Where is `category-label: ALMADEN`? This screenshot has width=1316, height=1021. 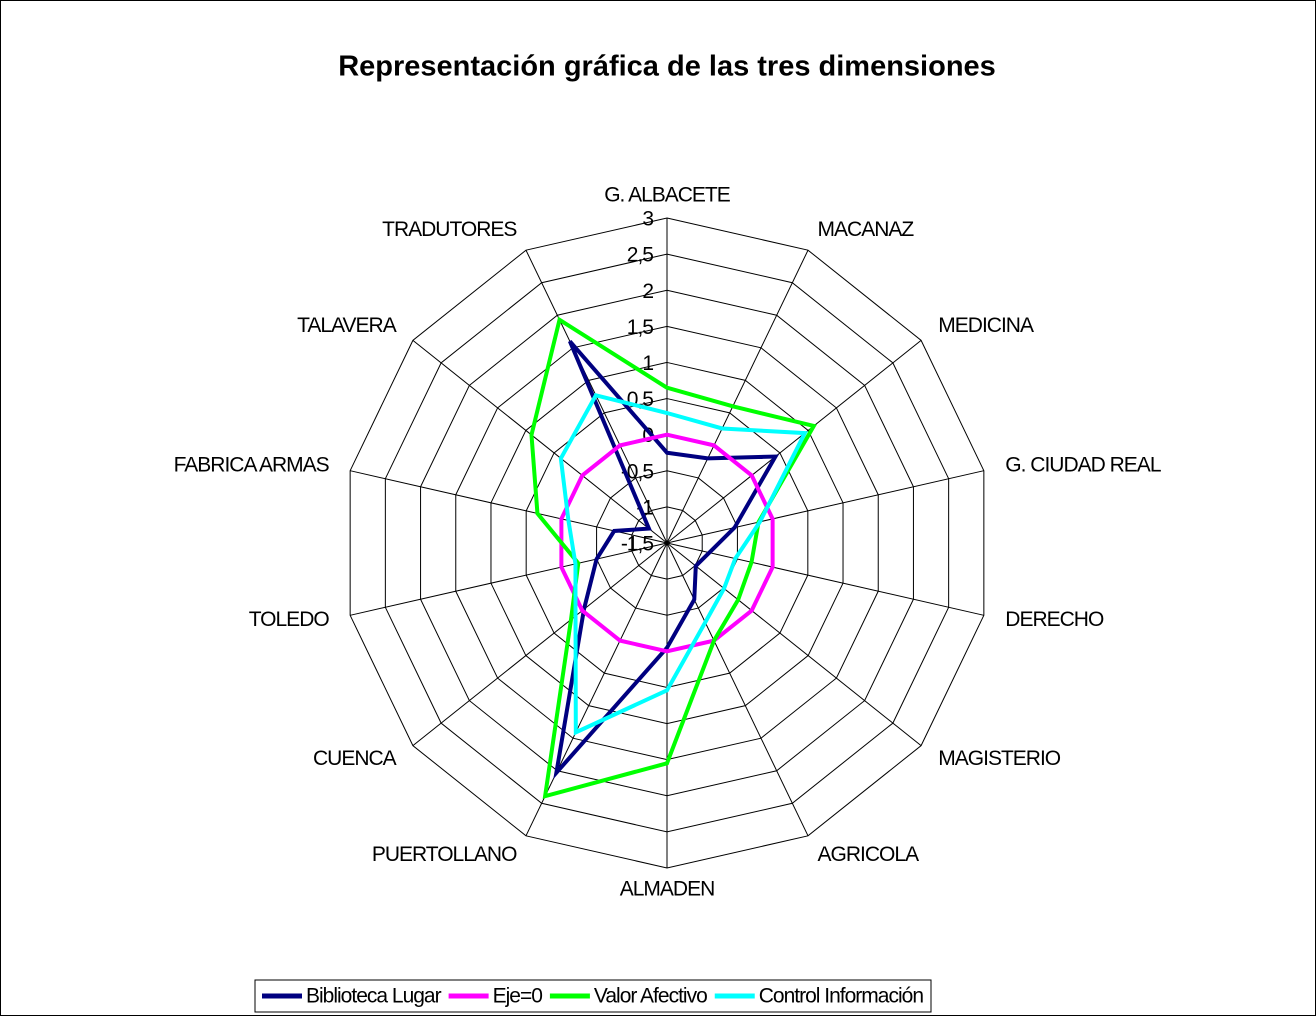 category-label: ALMADEN is located at coordinates (667, 889).